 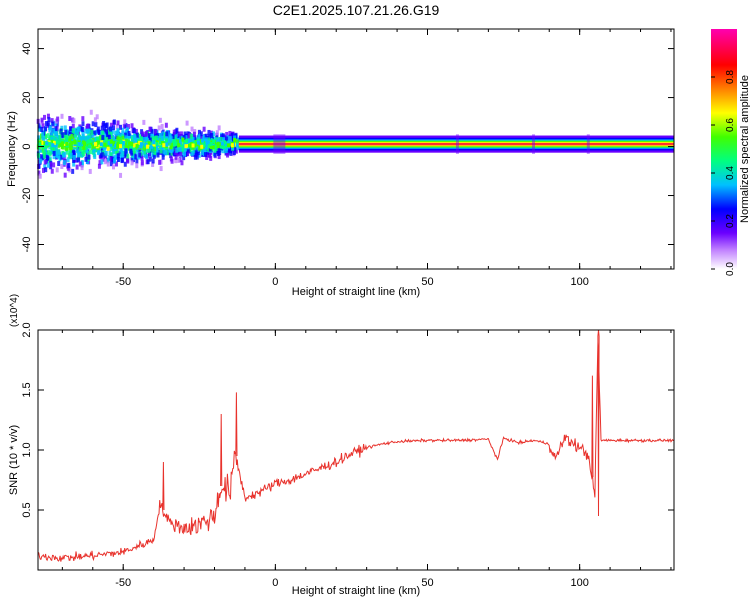 I want to click on spectrogram-x-tick-label: 50, so click(x=427, y=282).